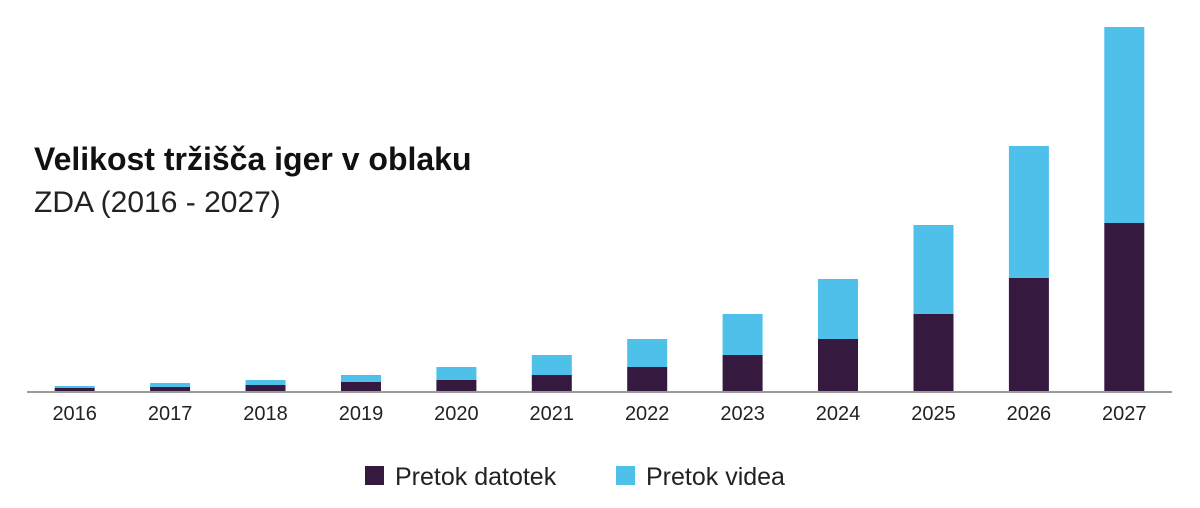  I want to click on legend-label-series-1: Pretok datotek, so click(476, 477).